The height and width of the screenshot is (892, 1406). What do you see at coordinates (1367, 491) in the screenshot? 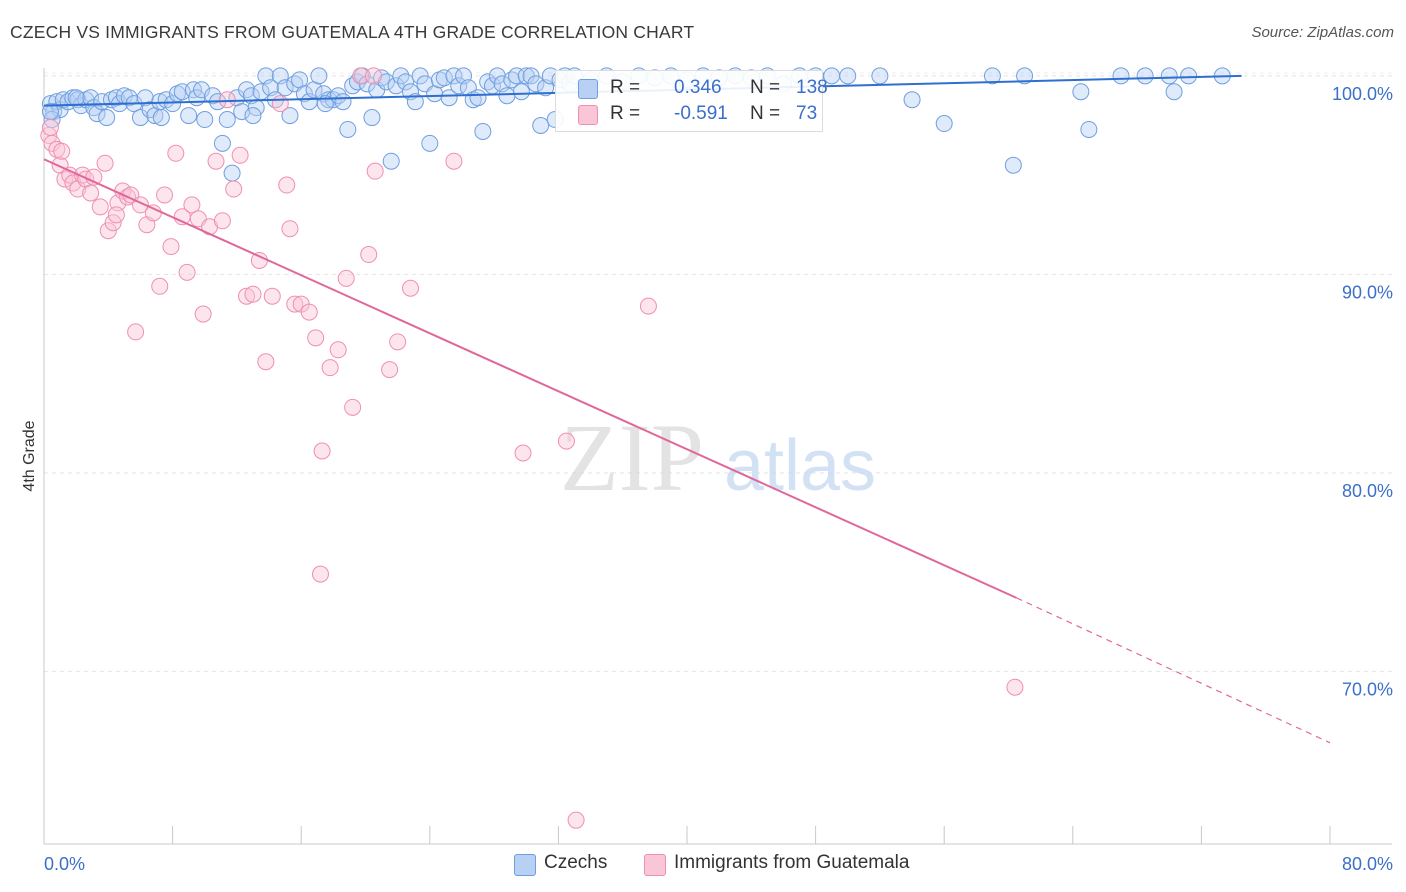
I see `y-tick-label: 80.0%` at bounding box center [1367, 491].